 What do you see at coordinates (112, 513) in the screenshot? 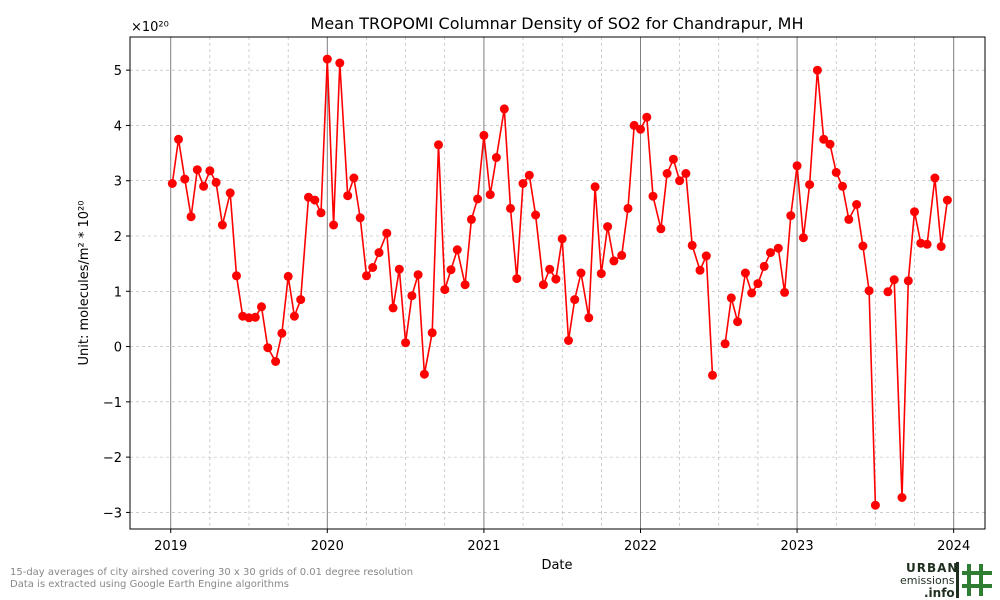
I see `y-tick-label: −3` at bounding box center [112, 513].